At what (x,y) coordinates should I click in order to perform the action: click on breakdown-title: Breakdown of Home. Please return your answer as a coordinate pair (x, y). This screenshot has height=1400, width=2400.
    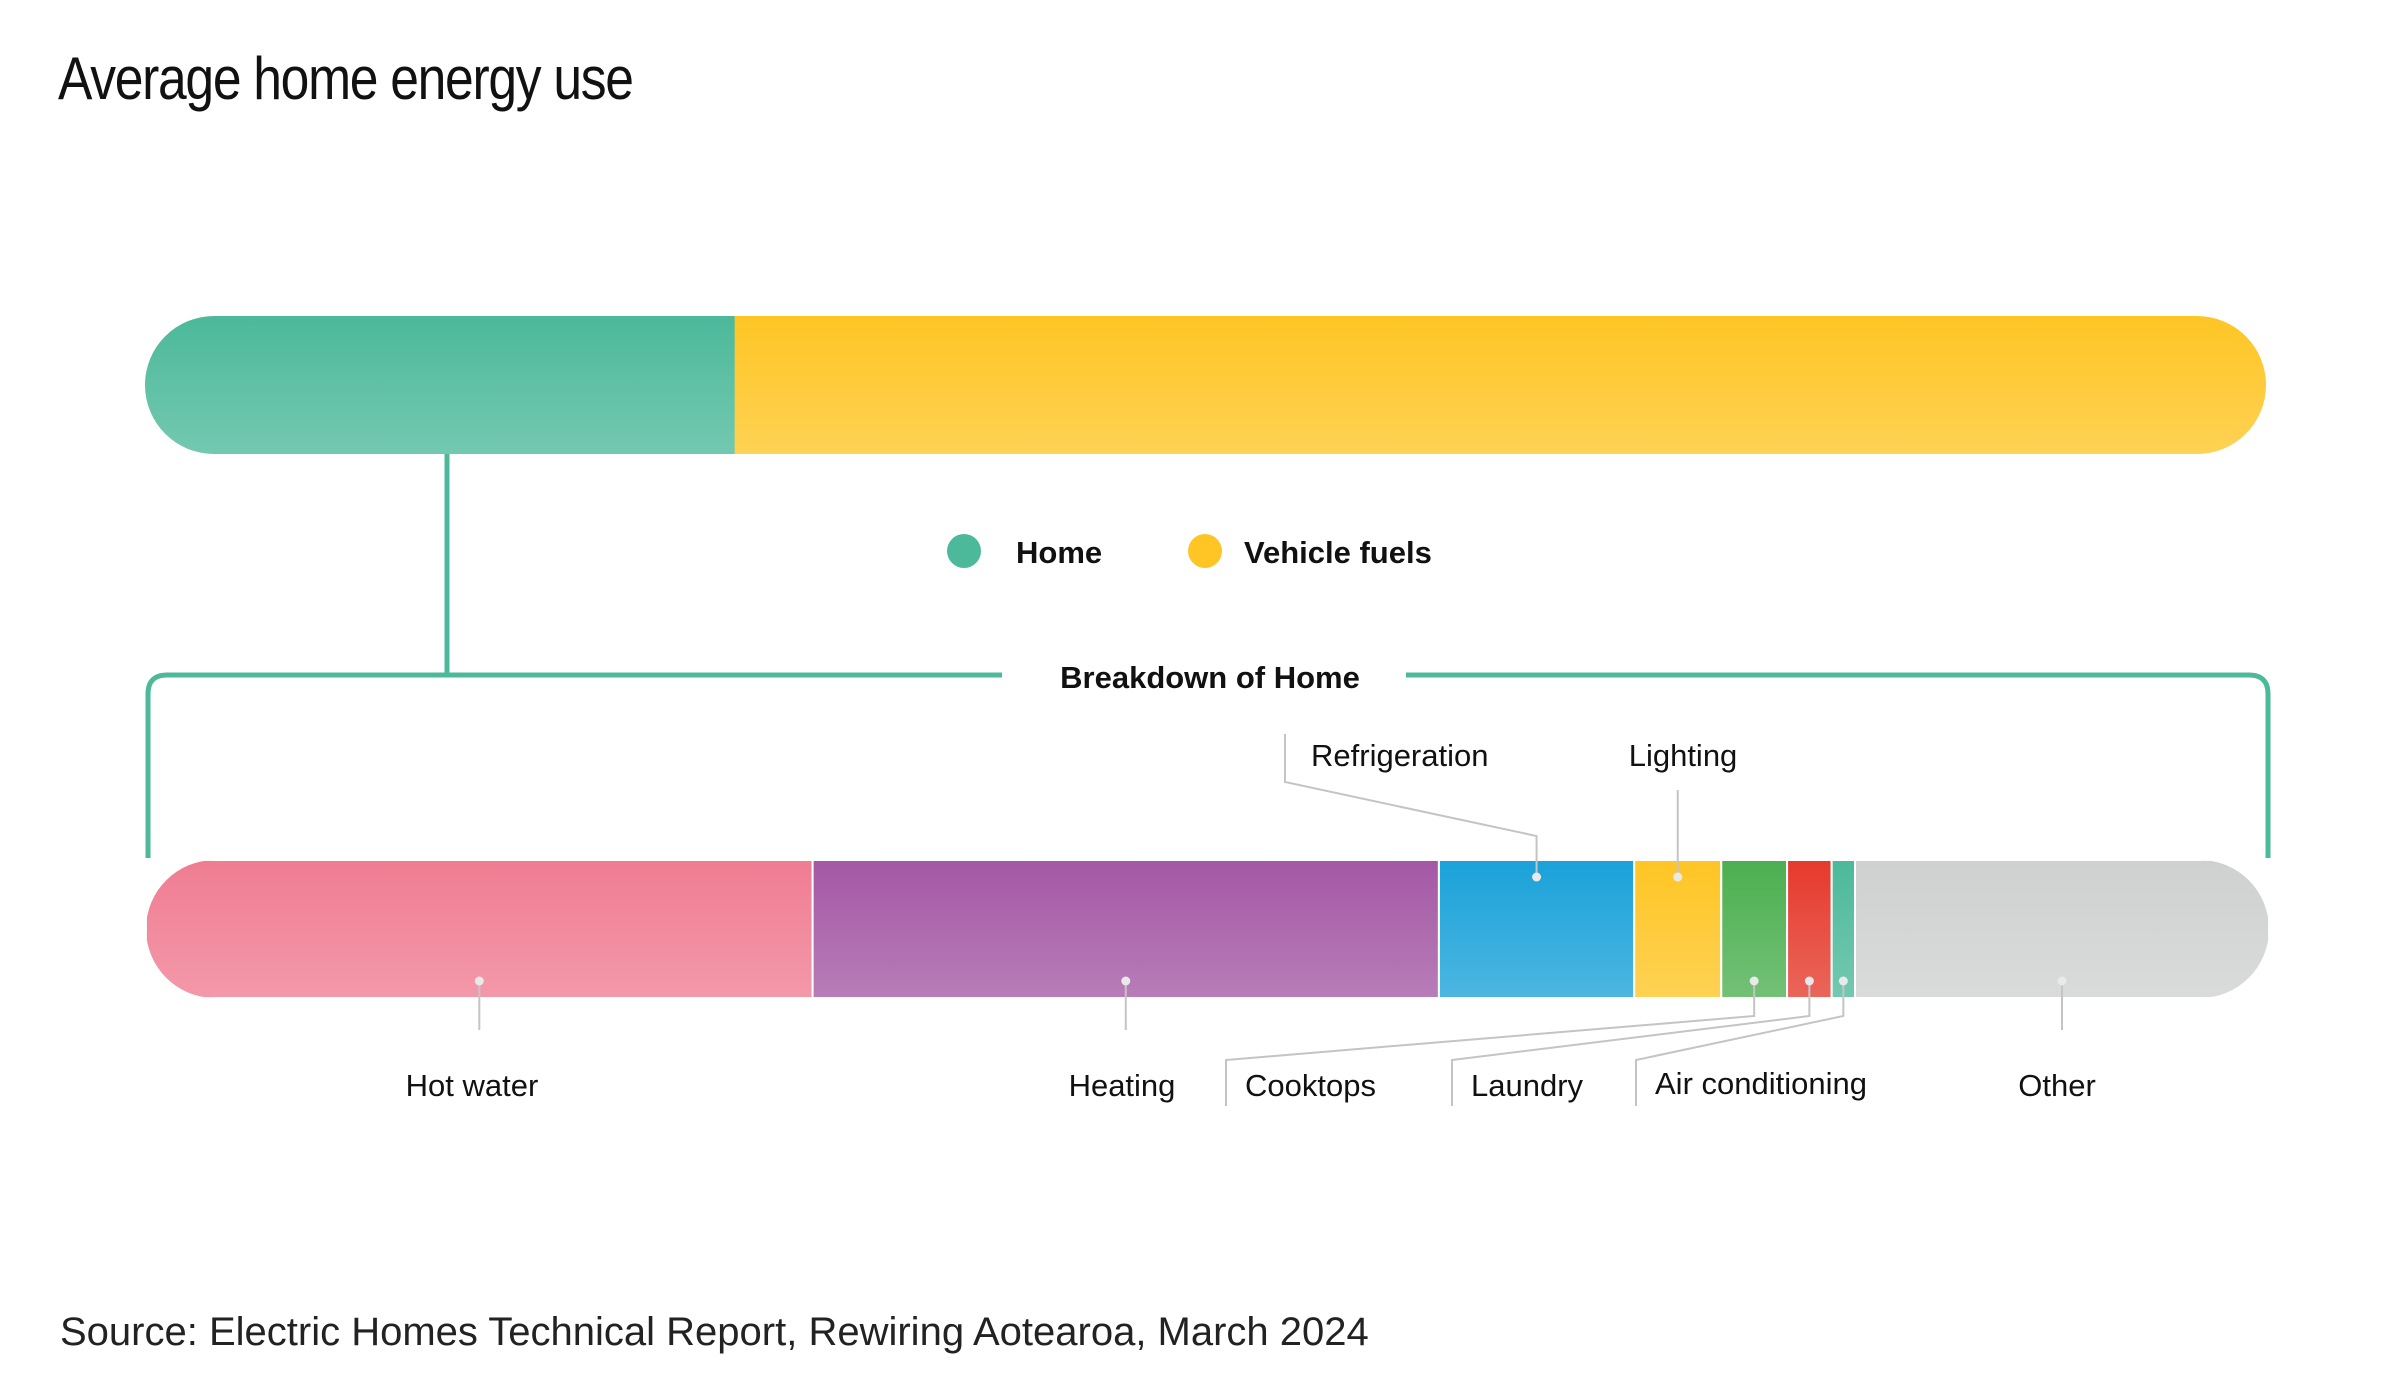
    Looking at the image, I should click on (1210, 677).